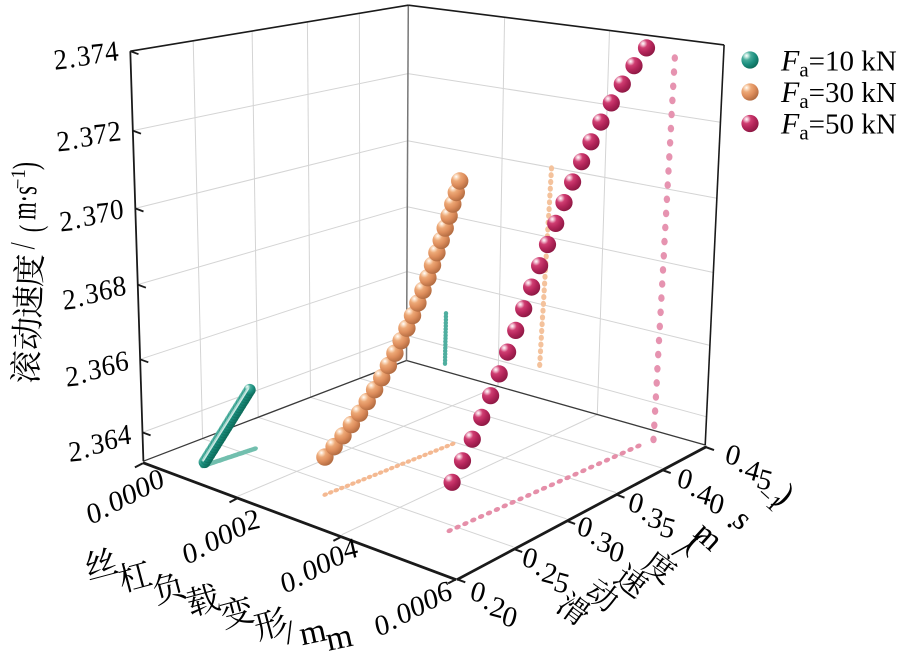 This screenshot has width=922, height=668. What do you see at coordinates (838, 94) in the screenshot?
I see `svg-text: Fa=30 kN` at bounding box center [838, 94].